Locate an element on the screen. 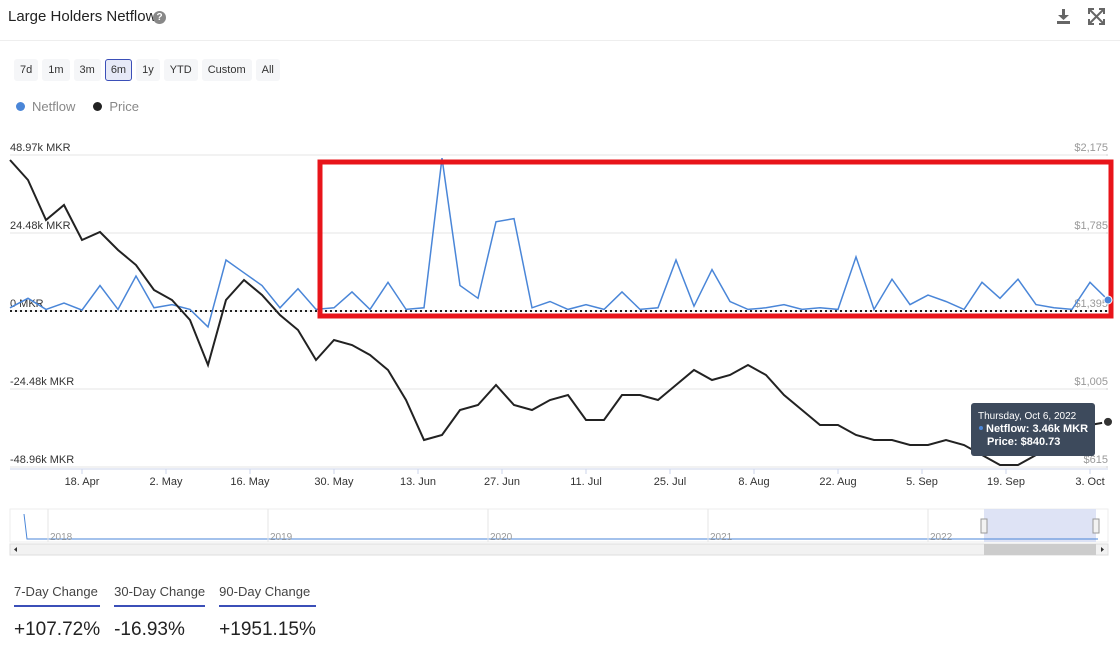 Image resolution: width=1120 pixels, height=645 pixels. x-tick-label: 22. Aug is located at coordinates (837, 482).